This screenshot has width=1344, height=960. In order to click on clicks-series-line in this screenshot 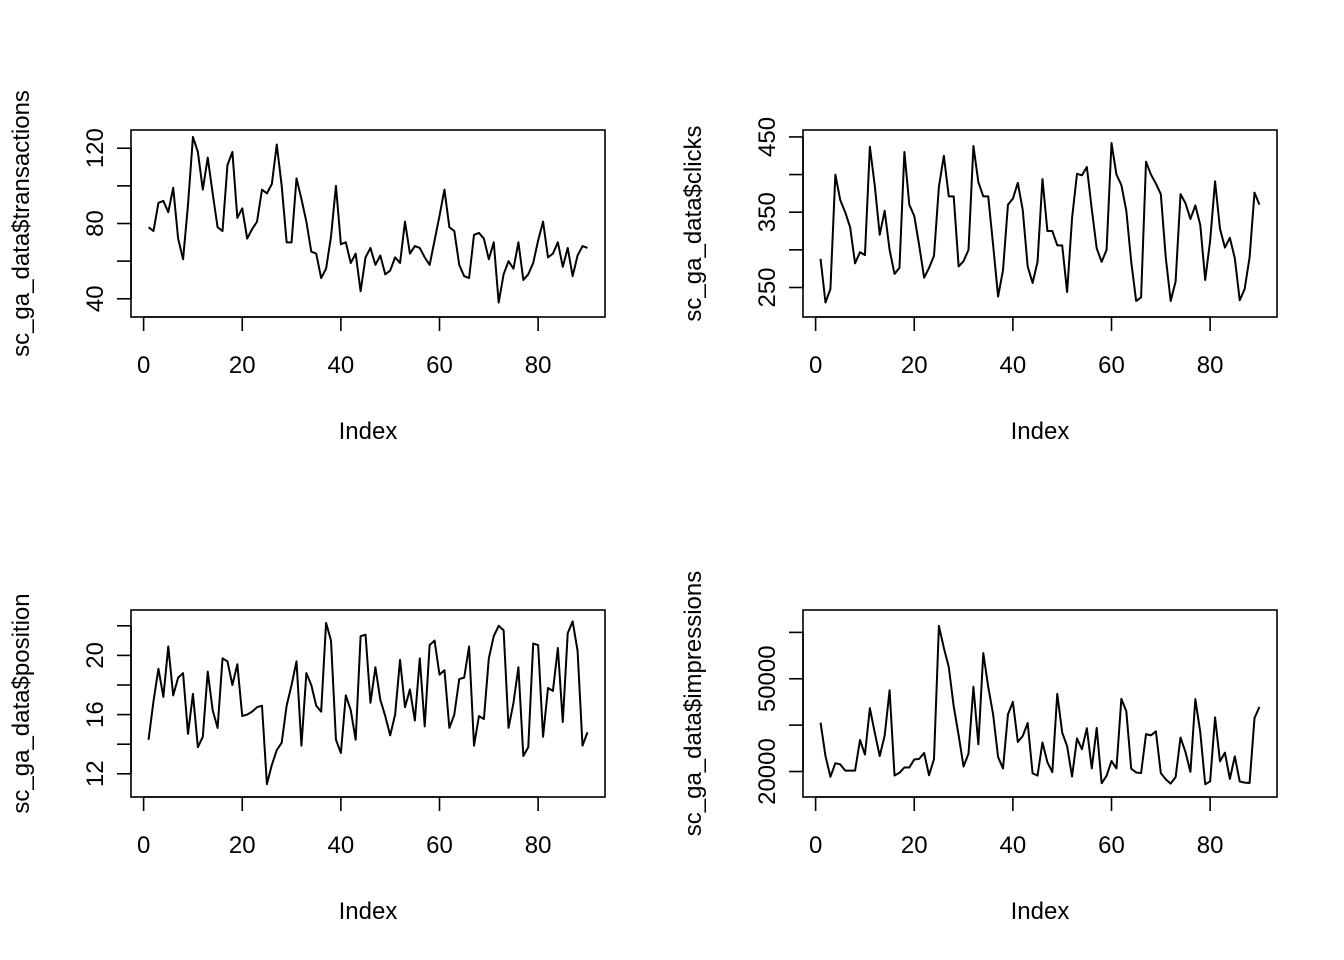, I will do `click(1040, 222)`.